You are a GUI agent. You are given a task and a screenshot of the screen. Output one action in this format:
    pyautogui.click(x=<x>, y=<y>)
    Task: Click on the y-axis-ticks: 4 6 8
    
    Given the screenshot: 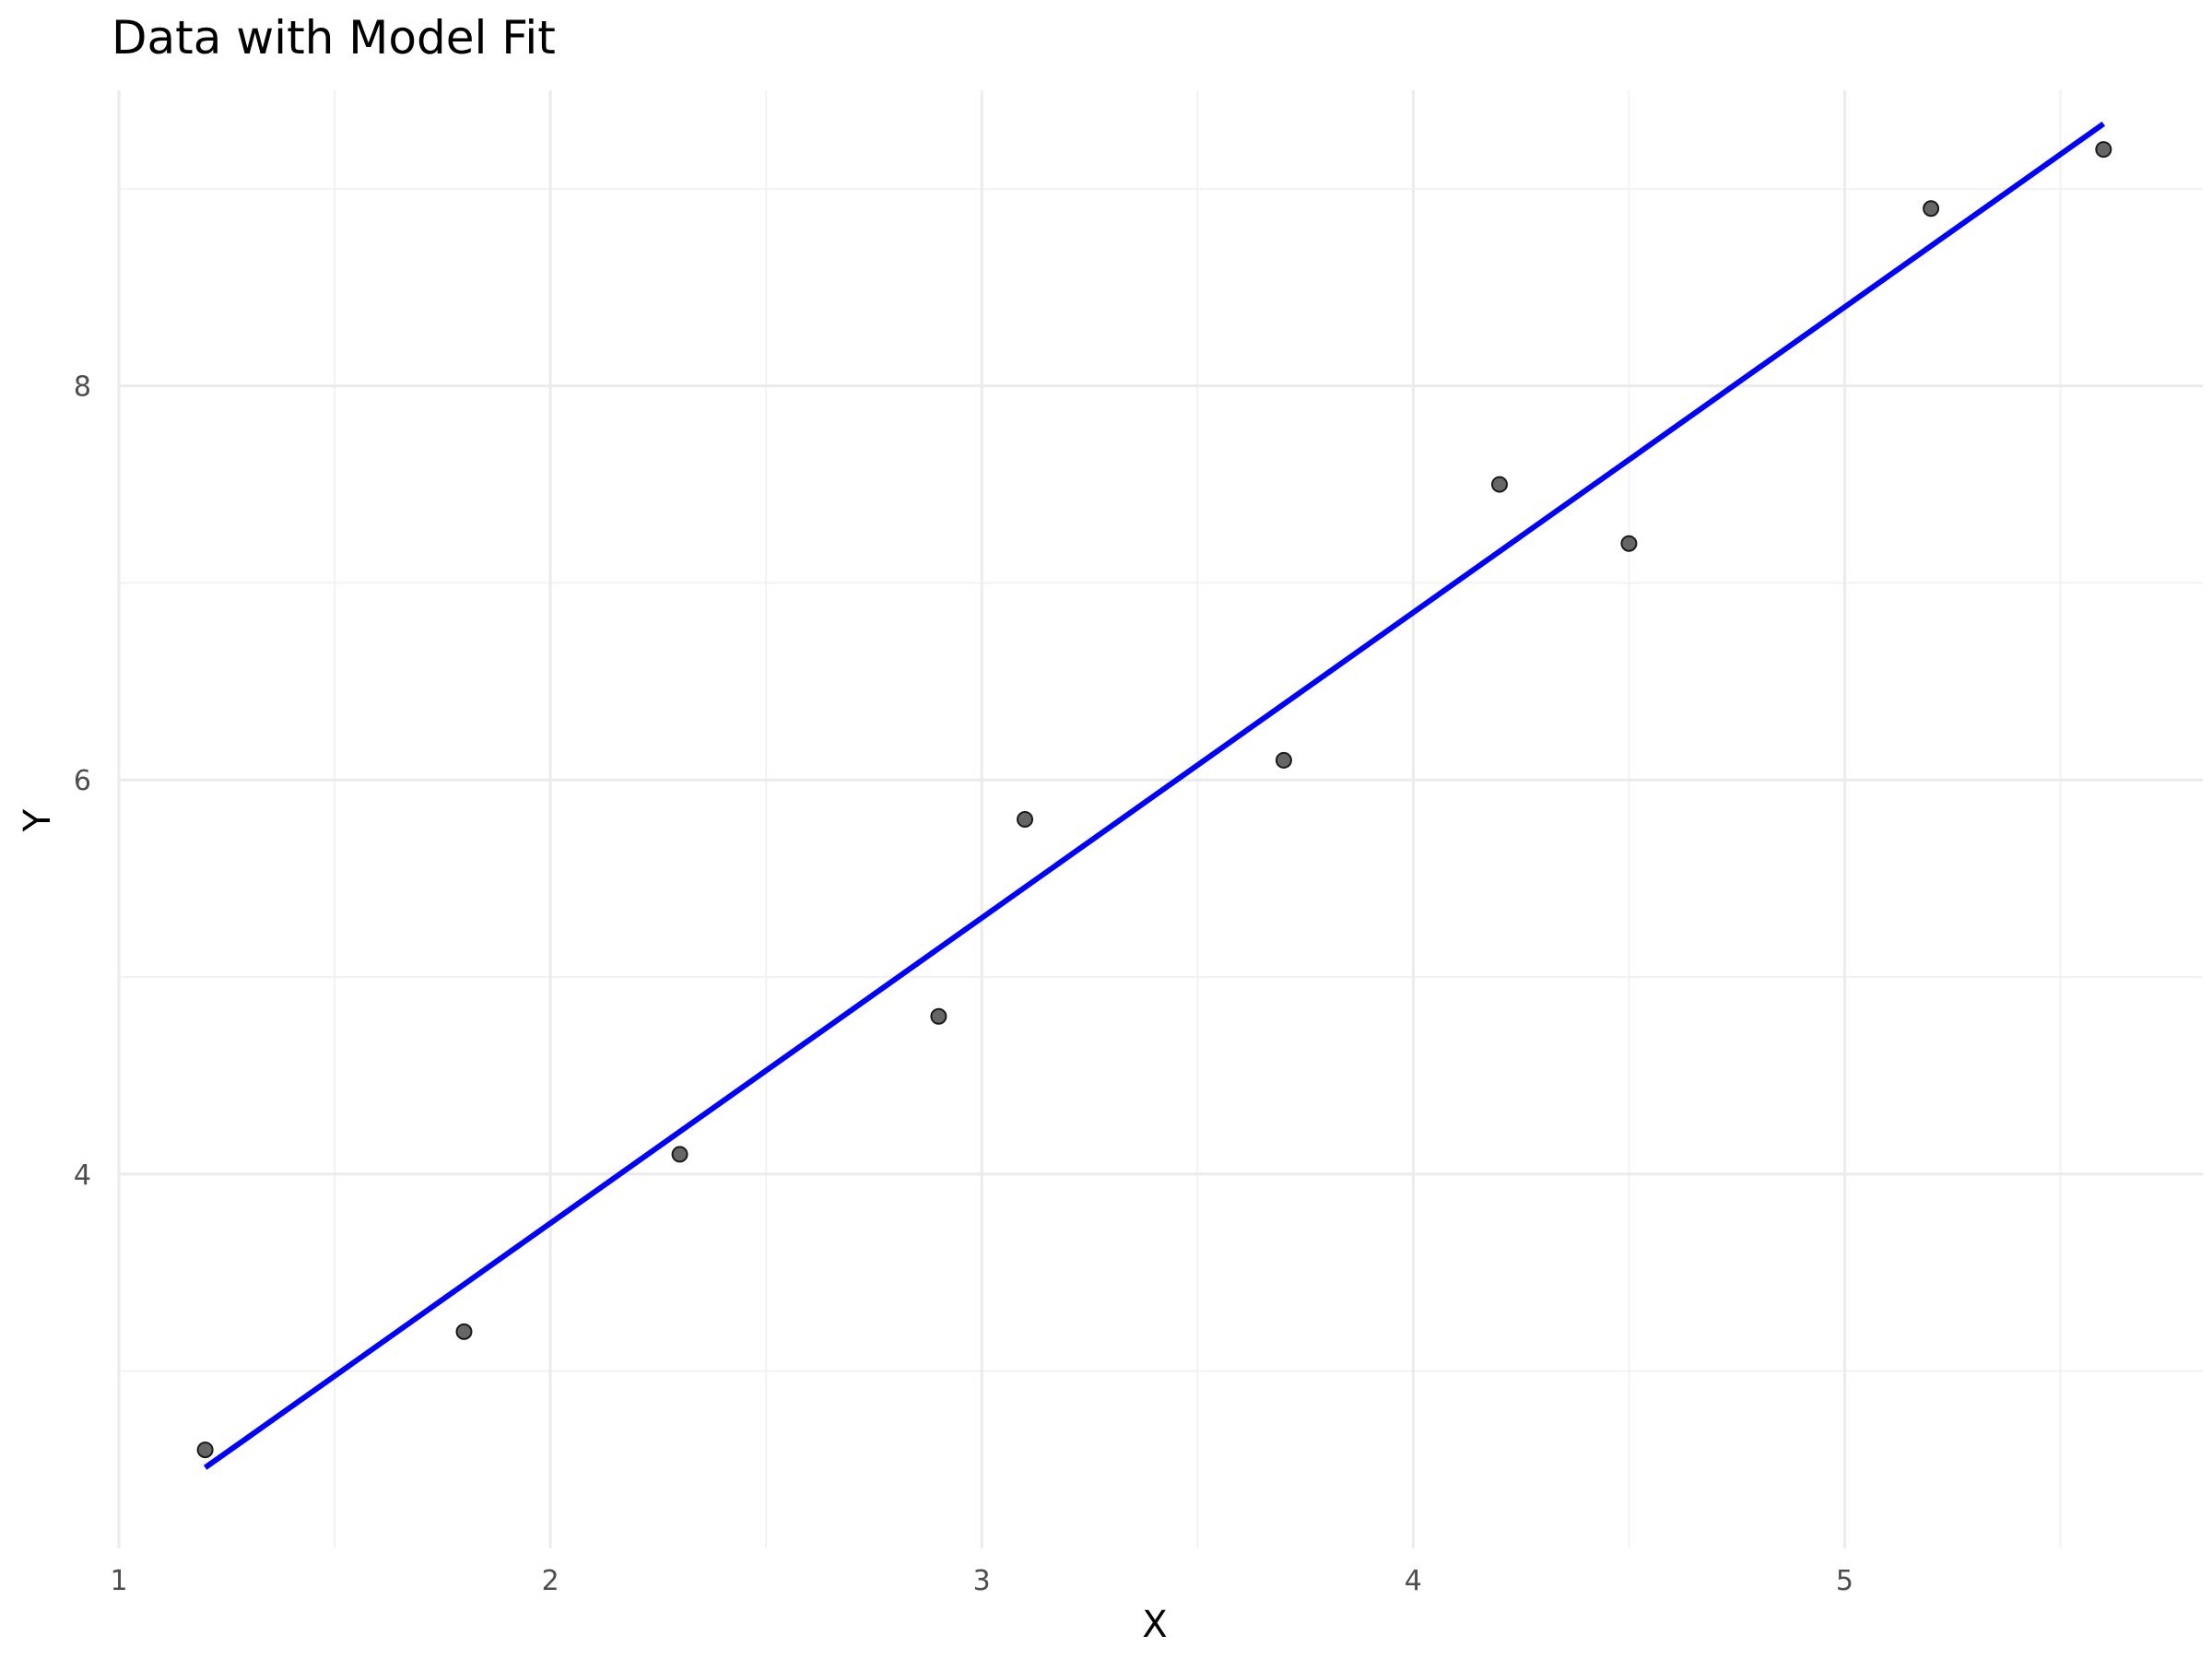 What is the action you would take?
    pyautogui.click(x=82, y=781)
    